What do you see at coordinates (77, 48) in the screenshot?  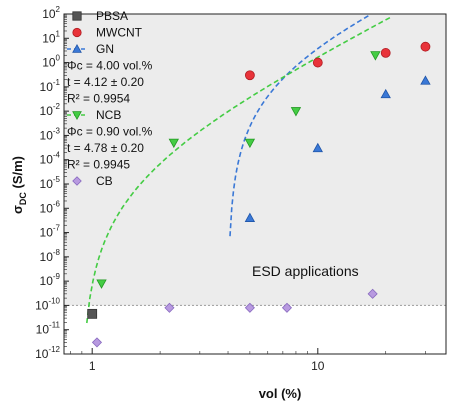 I see `legend-marker-gn` at bounding box center [77, 48].